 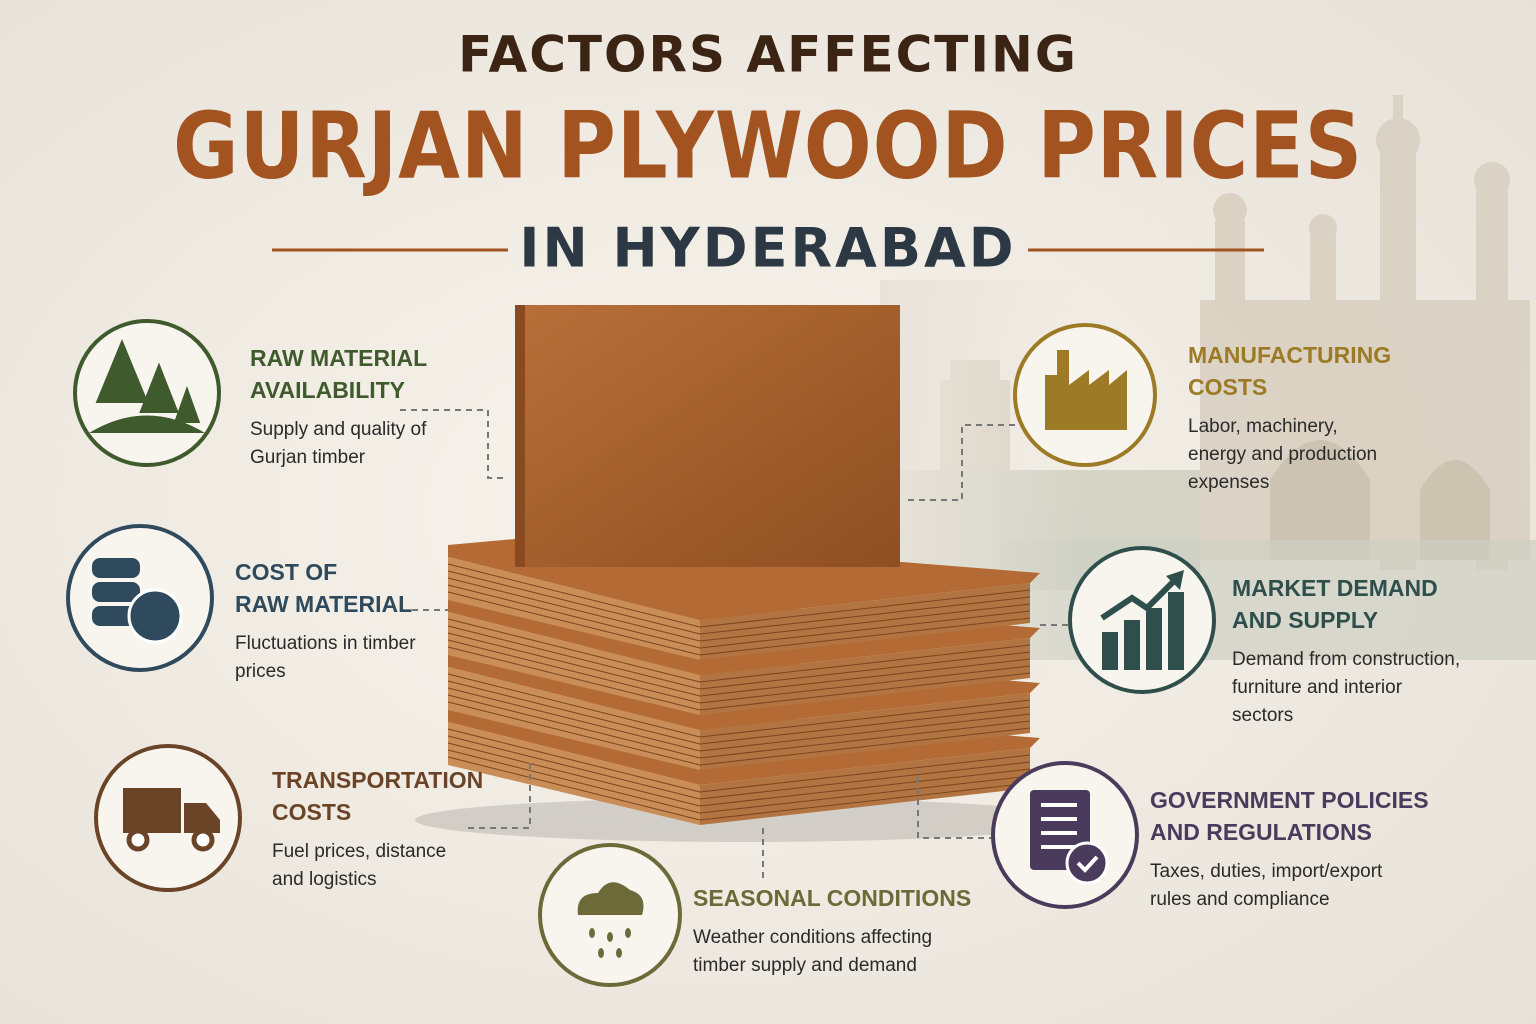 I want to click on factor-title: COST OF, so click(x=286, y=572).